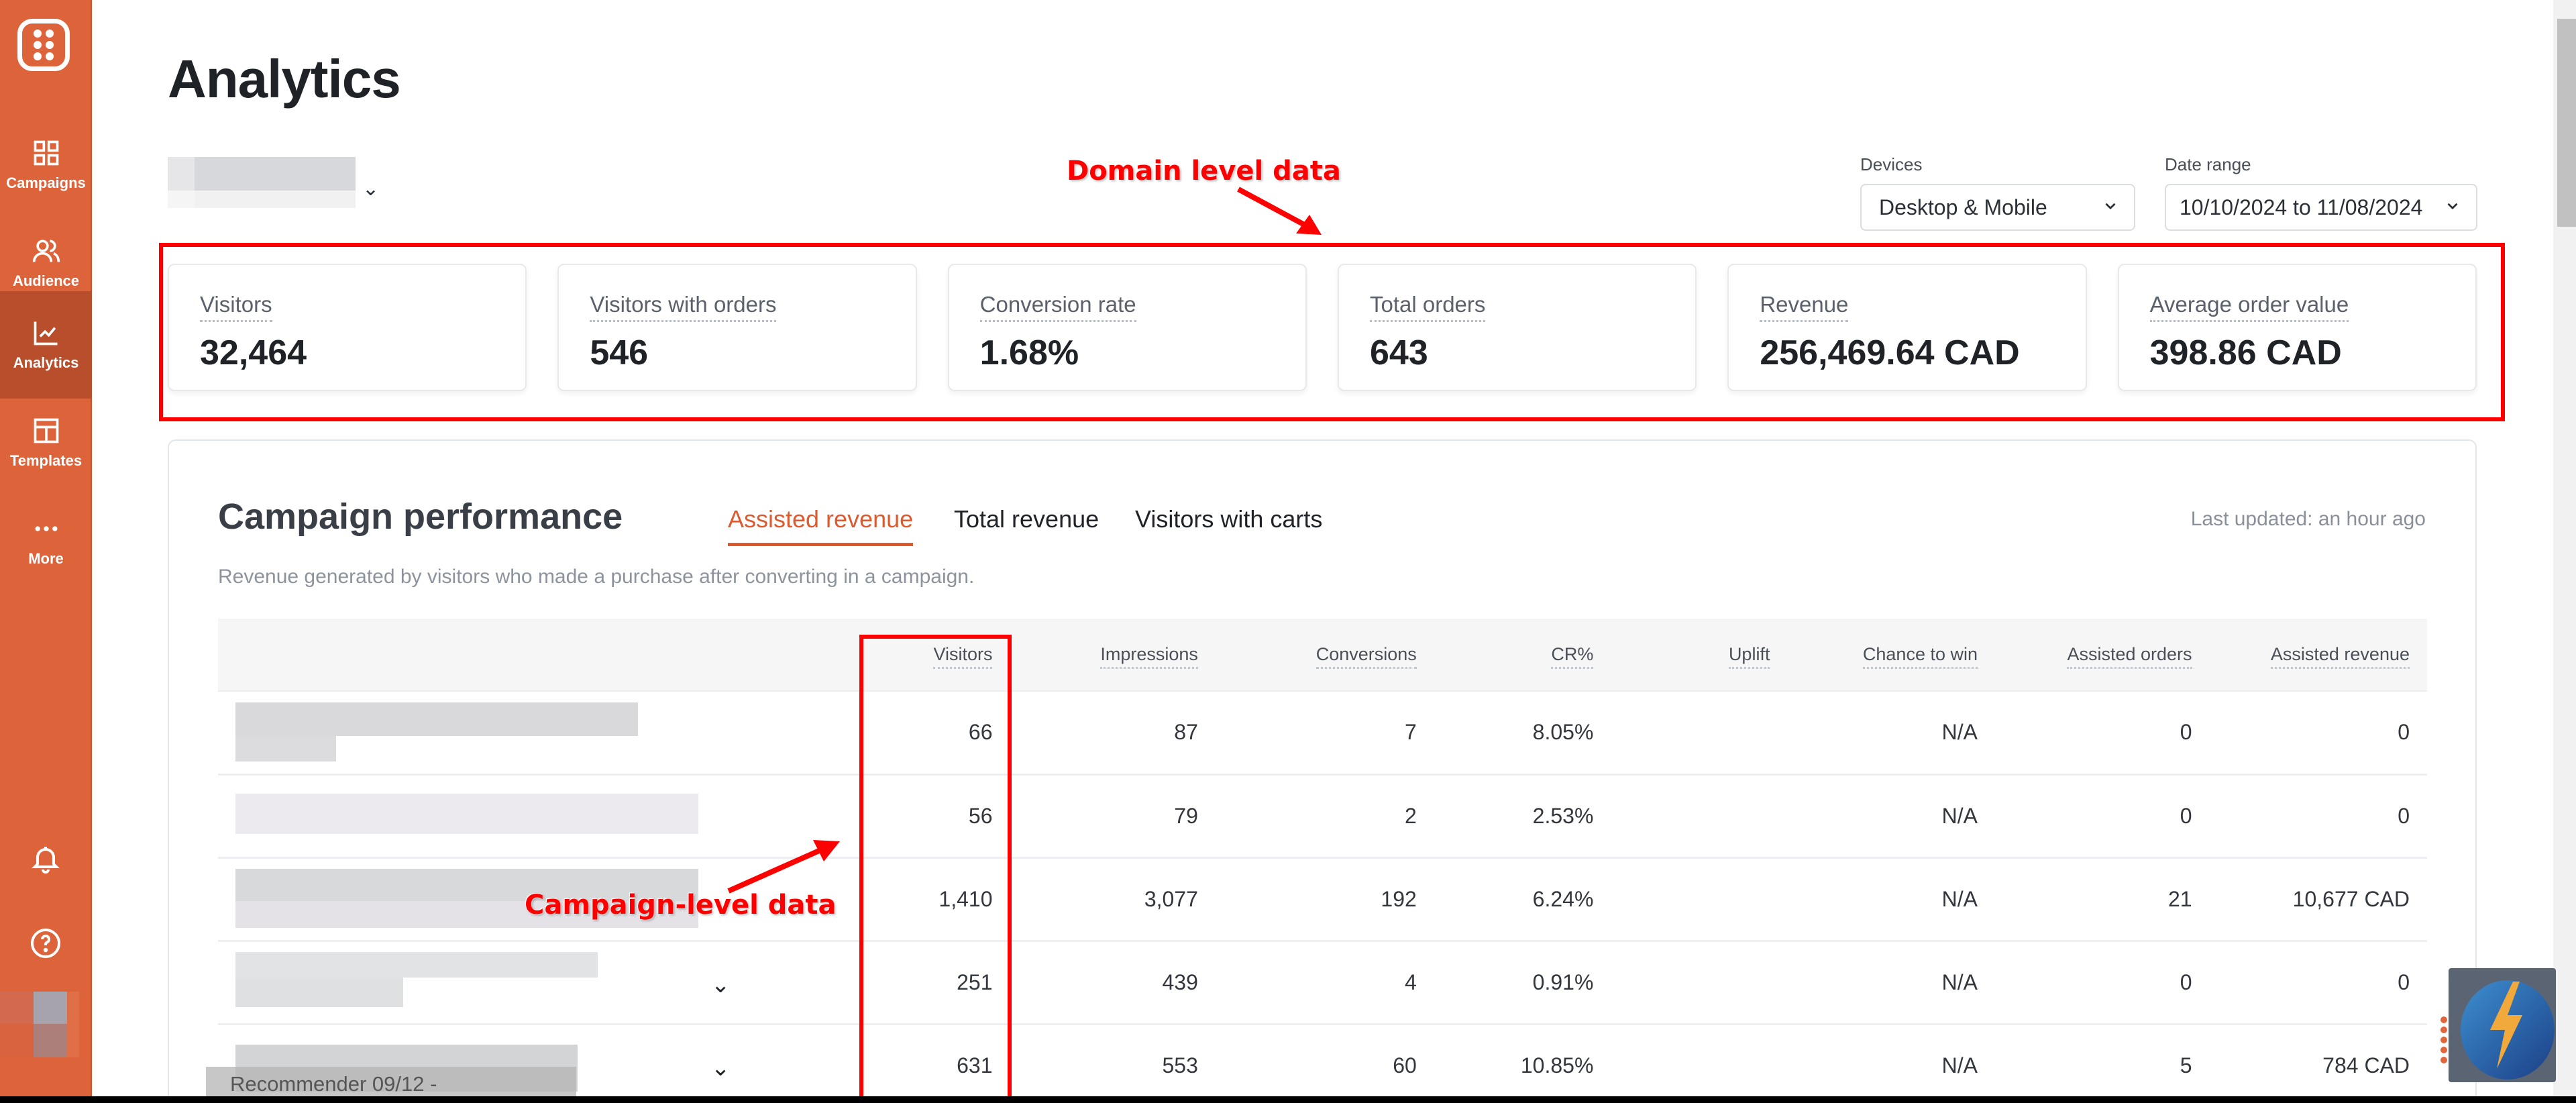 This screenshot has height=1103, width=2576. I want to click on cell-cr: 8.05%, so click(1522, 733).